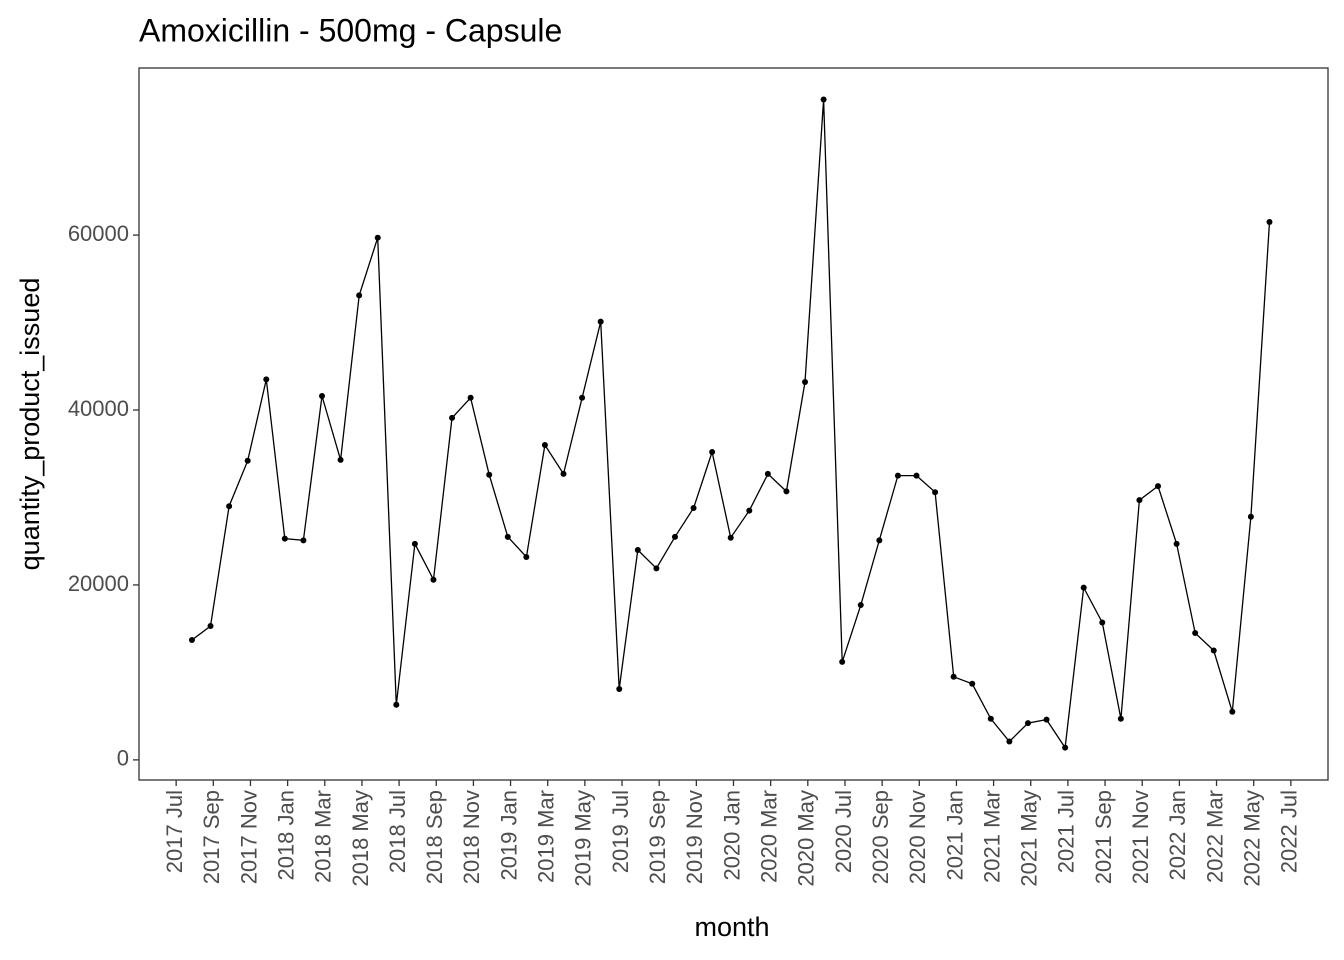  What do you see at coordinates (843, 831) in the screenshot?
I see `x-tick-label: 2020 Jul` at bounding box center [843, 831].